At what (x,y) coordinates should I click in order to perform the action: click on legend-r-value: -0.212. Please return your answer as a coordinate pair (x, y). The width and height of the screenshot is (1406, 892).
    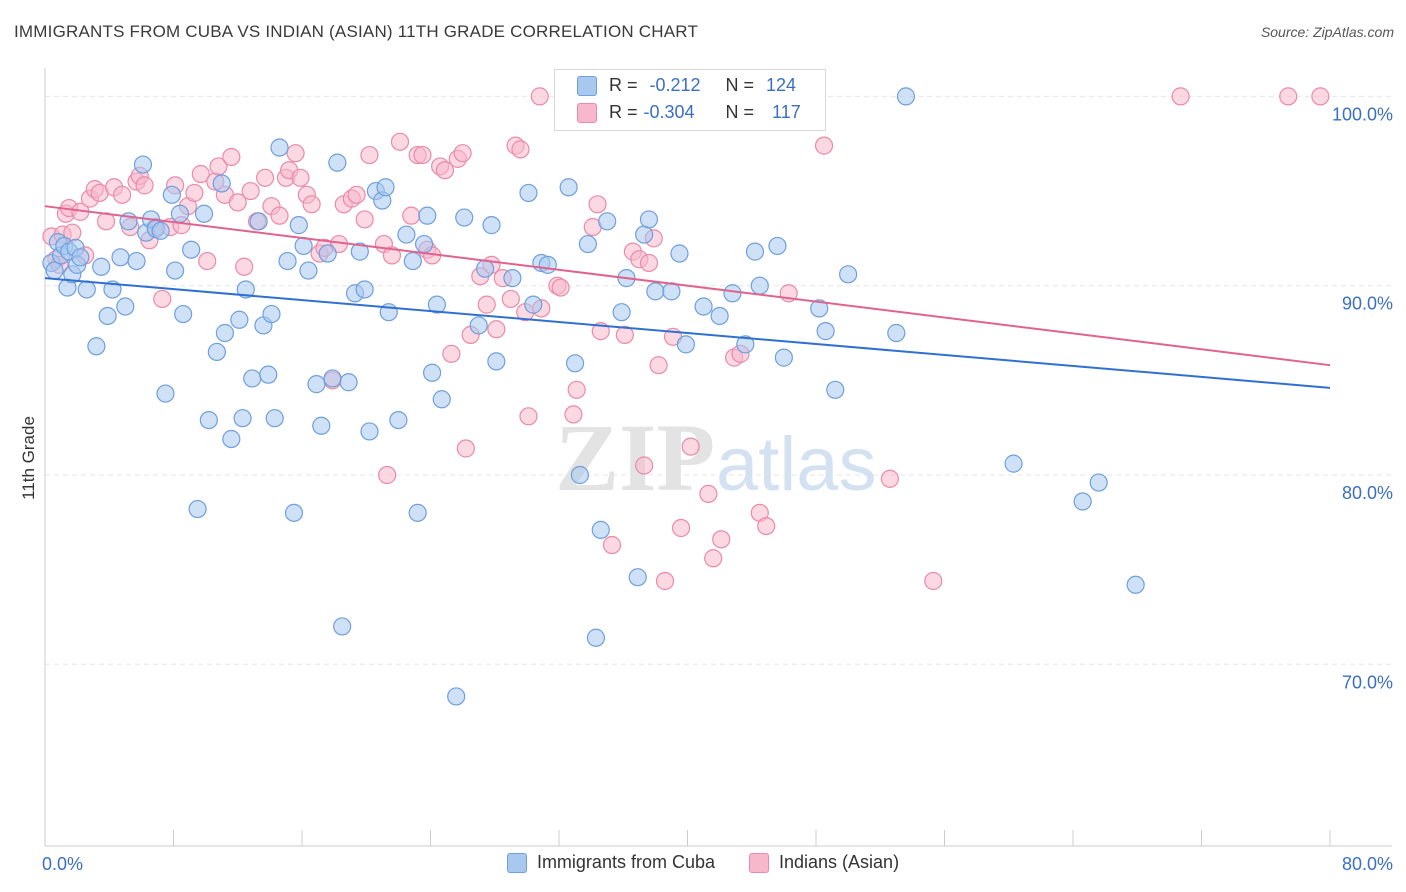
    Looking at the image, I should click on (675, 85).